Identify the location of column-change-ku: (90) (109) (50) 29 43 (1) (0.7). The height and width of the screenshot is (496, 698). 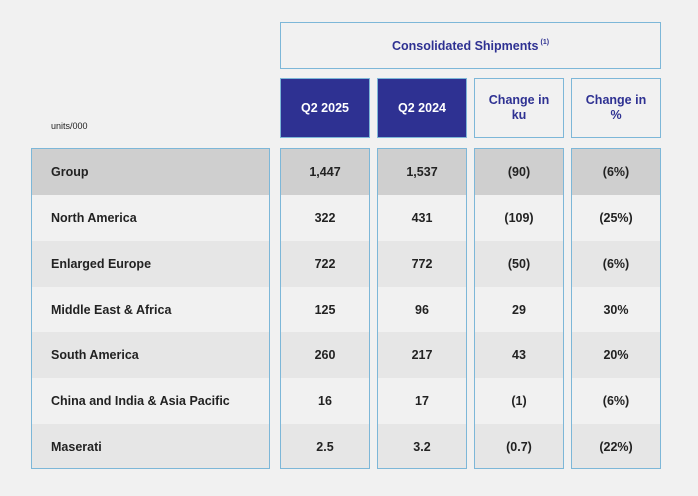
(519, 308).